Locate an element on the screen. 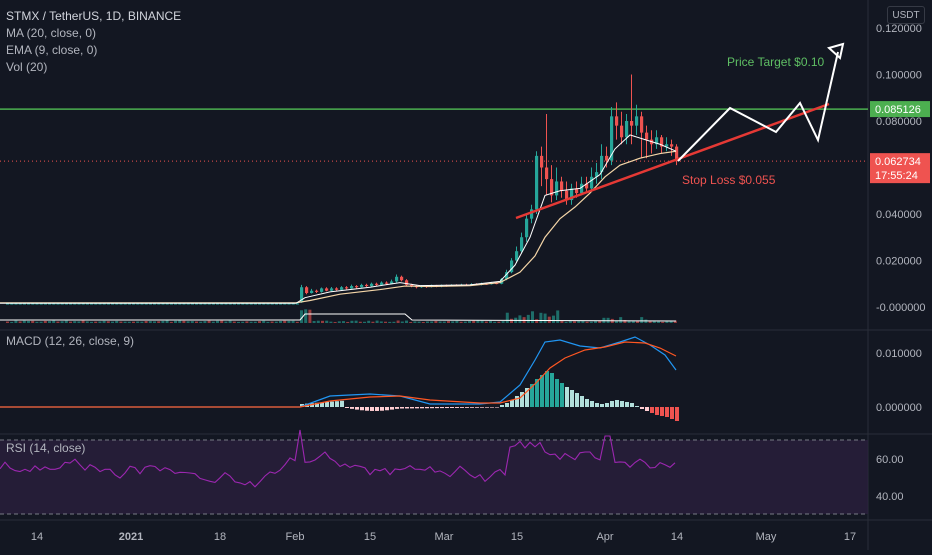 This screenshot has width=932, height=555. rsi-tick-label: 60.00 is located at coordinates (890, 460).